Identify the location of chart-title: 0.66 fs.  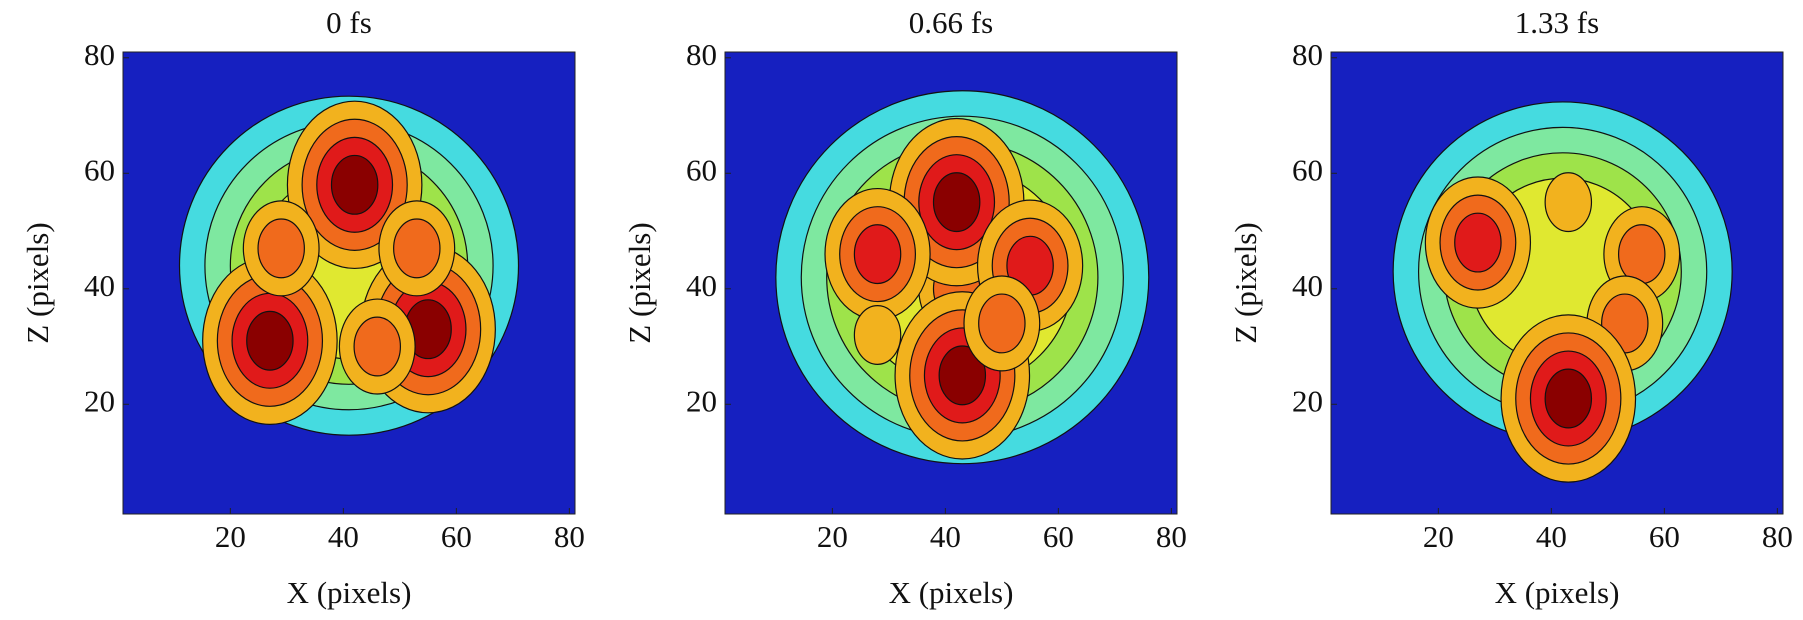
(951, 22).